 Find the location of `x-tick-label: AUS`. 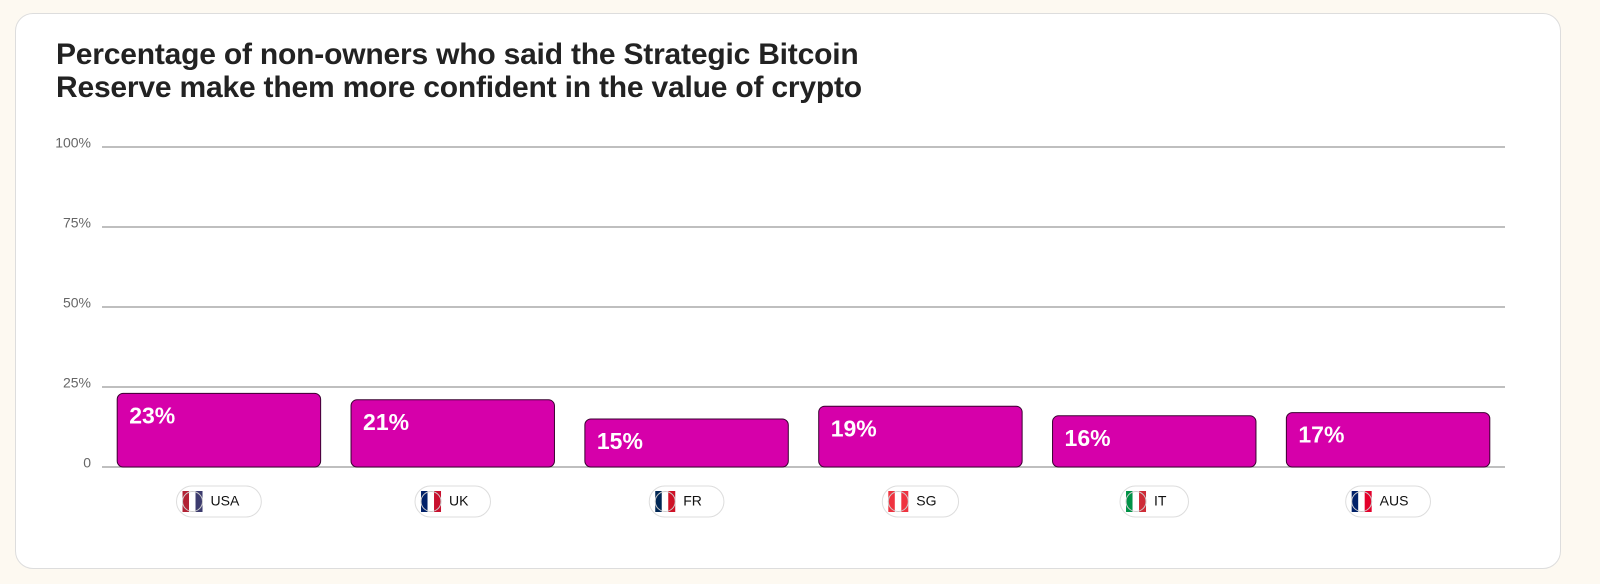

x-tick-label: AUS is located at coordinates (1394, 501).